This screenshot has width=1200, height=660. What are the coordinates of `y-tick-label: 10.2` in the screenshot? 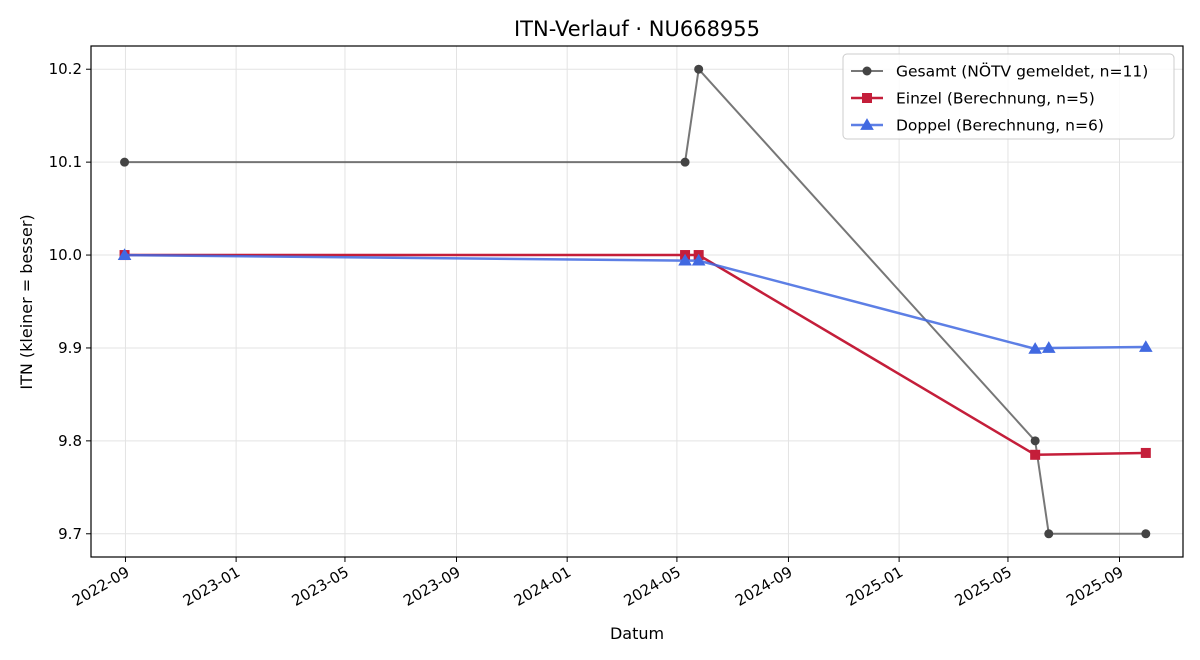 It's located at (65, 69).